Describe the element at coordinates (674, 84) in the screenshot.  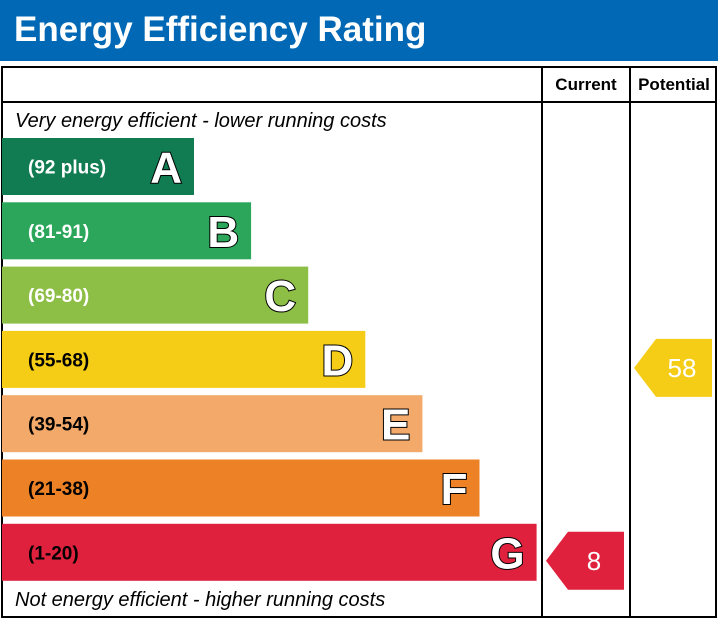
I see `column-header-potential: Potential` at that location.